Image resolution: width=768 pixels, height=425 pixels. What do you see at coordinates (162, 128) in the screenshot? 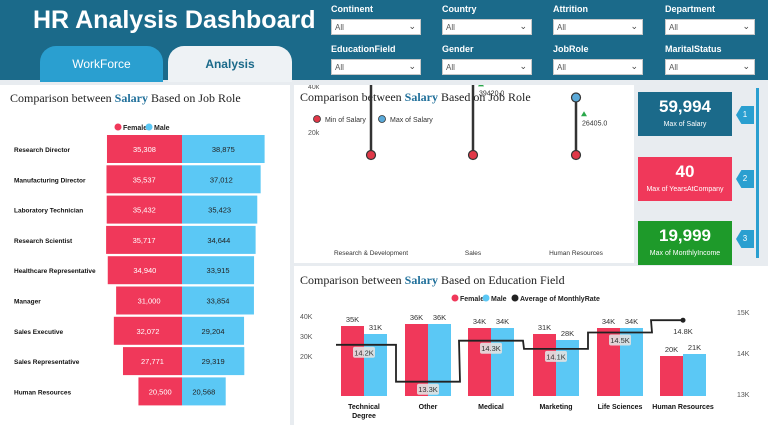
I see `legend-male-label: Male` at bounding box center [162, 128].